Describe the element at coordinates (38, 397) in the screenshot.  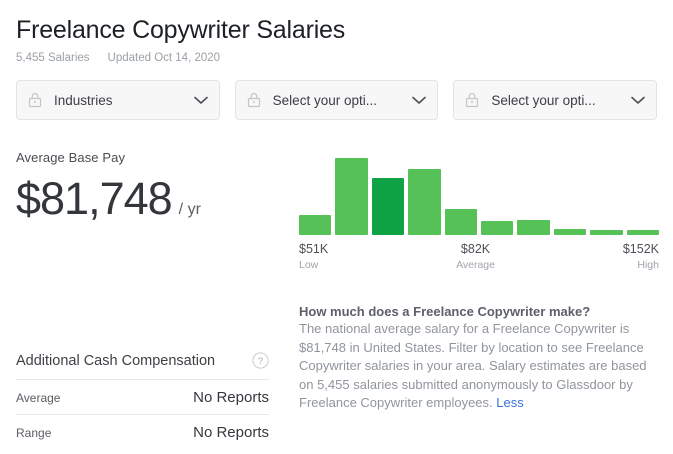
I see `additional-cash-row-label: Average` at that location.